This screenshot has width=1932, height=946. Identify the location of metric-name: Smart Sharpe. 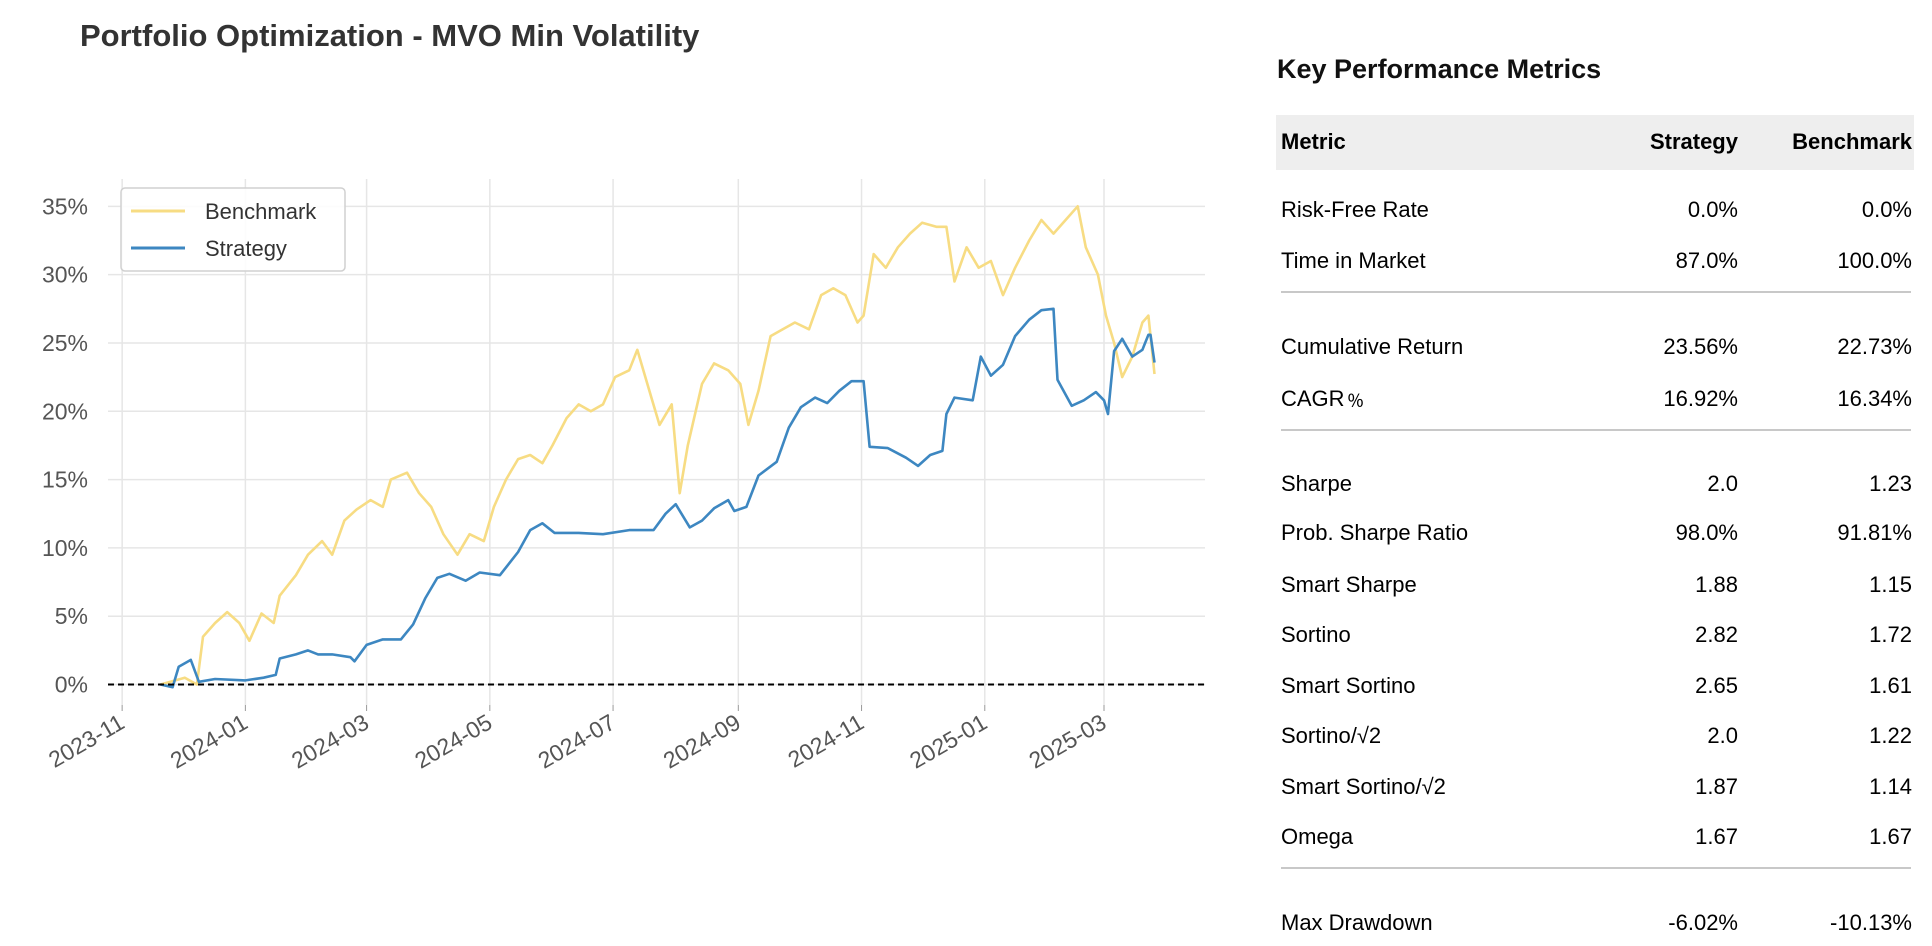
(1349, 584).